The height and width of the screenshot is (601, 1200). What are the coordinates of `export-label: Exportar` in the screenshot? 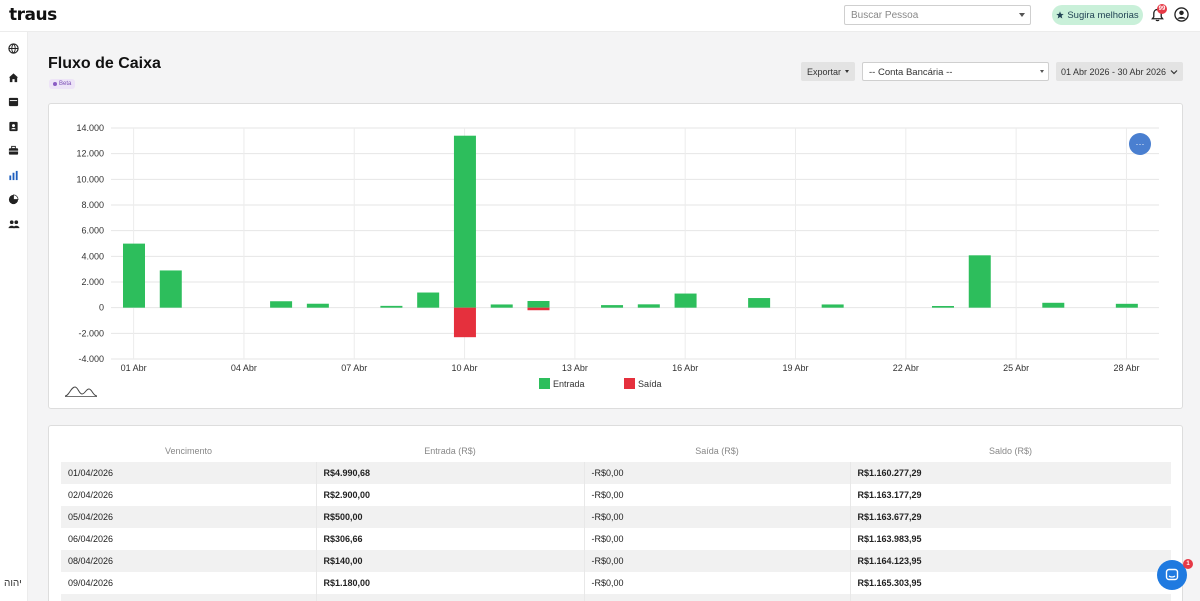 It's located at (823, 71).